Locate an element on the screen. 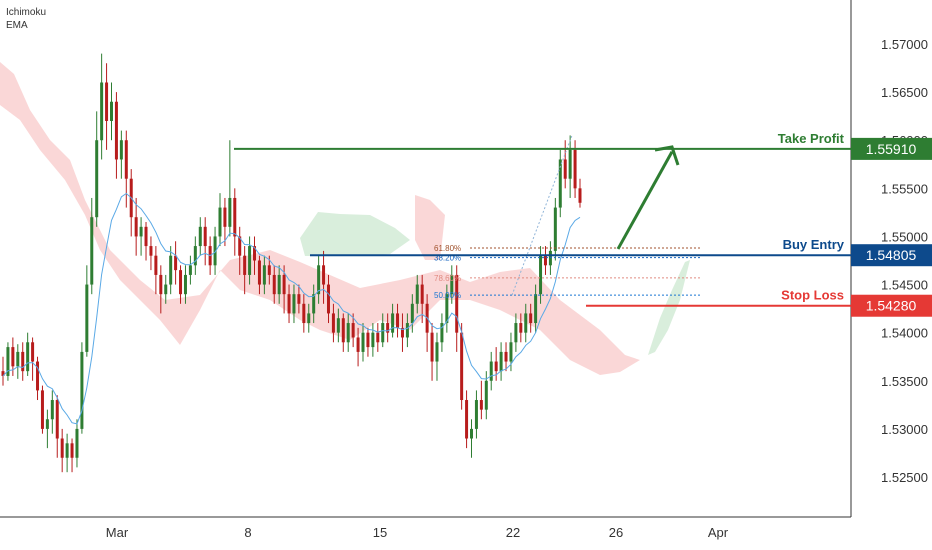 Image resolution: width=932 pixels, height=550 pixels. fib-trend-line is located at coordinates (542, 215).